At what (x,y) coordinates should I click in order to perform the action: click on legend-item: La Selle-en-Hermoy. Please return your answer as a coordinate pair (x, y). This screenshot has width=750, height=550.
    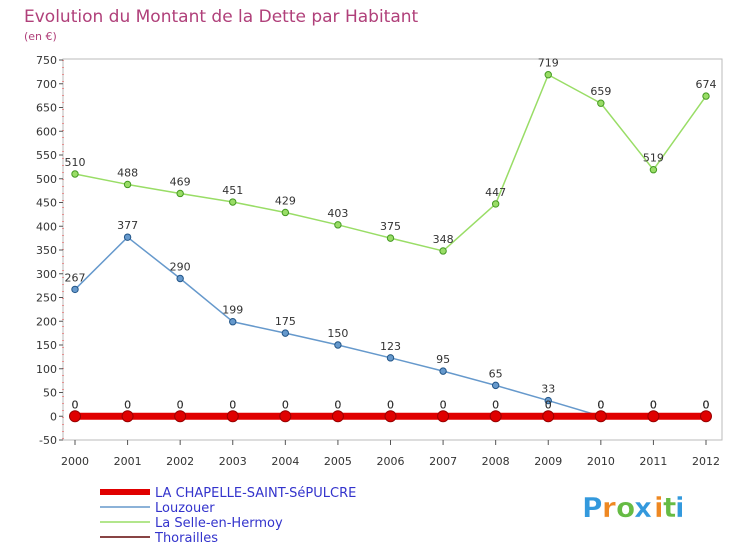
    Looking at the image, I should click on (191, 523).